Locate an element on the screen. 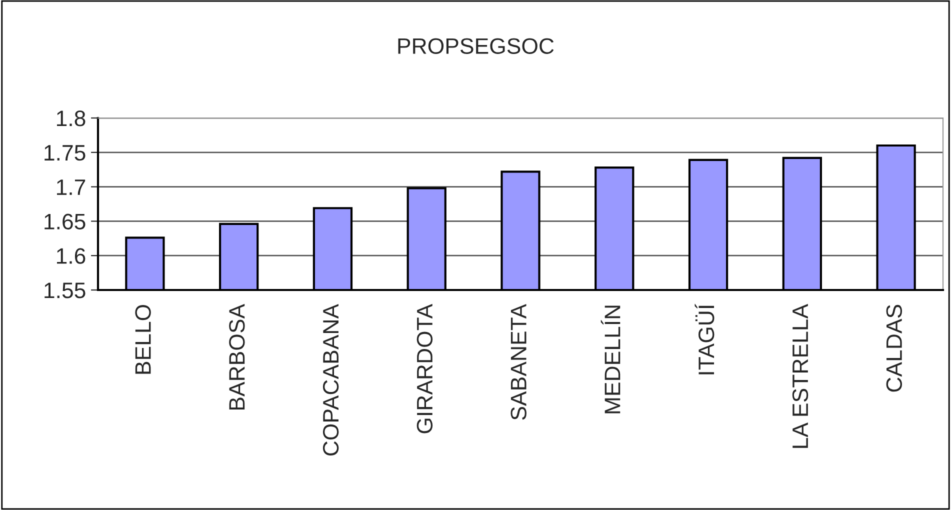  y-tick-label: 1.8 is located at coordinates (71, 118).